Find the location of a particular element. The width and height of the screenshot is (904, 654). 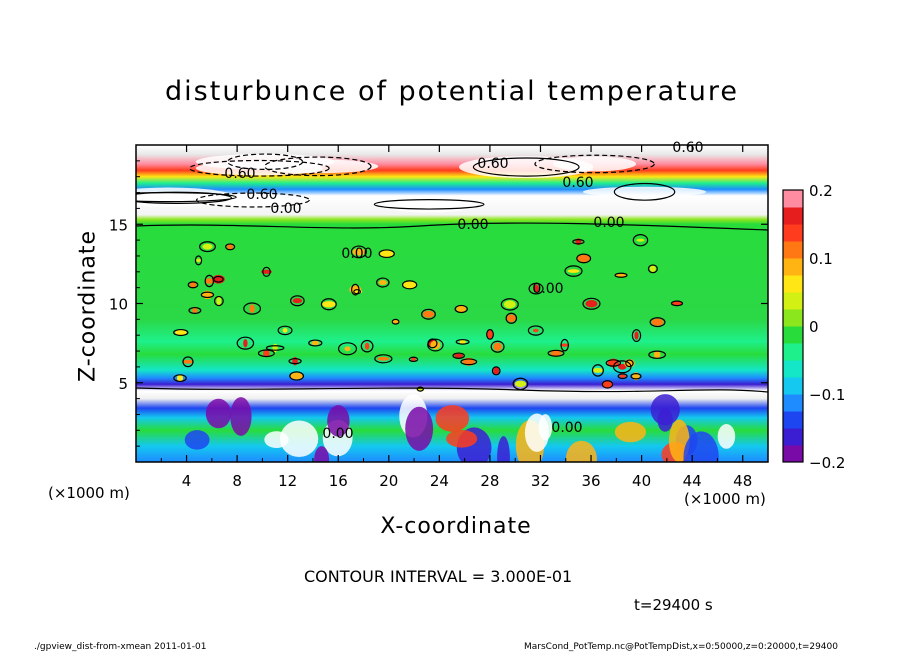

x-tick-label: 24 is located at coordinates (439, 481).